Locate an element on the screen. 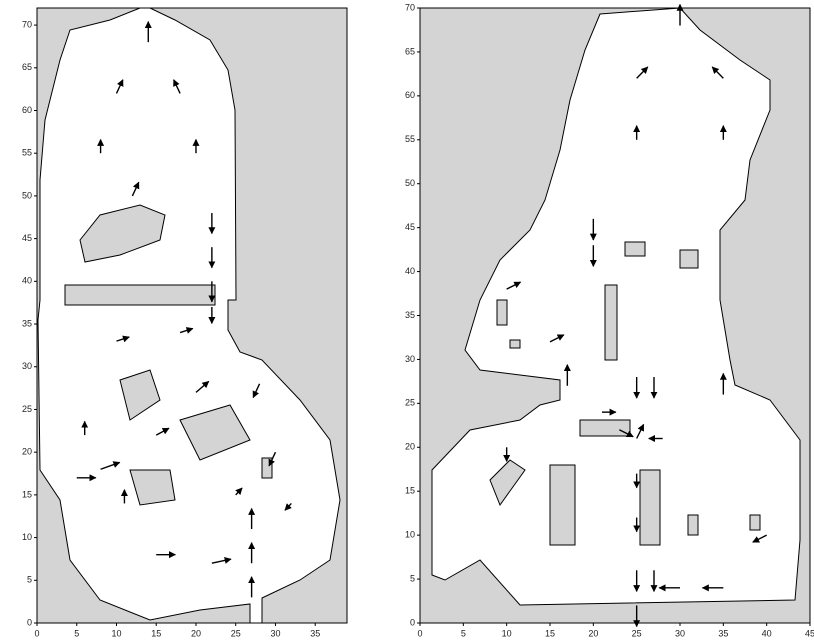  x-tick-label: 40 is located at coordinates (767, 633).